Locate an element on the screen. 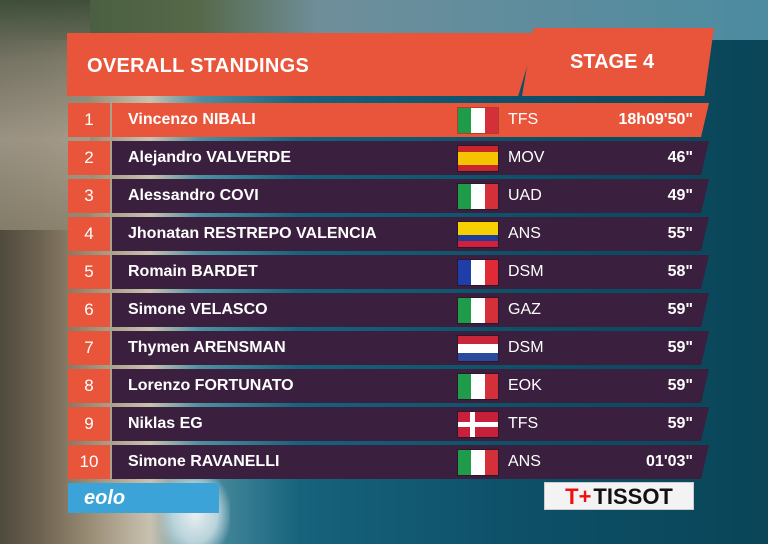 This screenshot has height=544, width=768. rider-name: Alessandro COVI is located at coordinates (193, 195).